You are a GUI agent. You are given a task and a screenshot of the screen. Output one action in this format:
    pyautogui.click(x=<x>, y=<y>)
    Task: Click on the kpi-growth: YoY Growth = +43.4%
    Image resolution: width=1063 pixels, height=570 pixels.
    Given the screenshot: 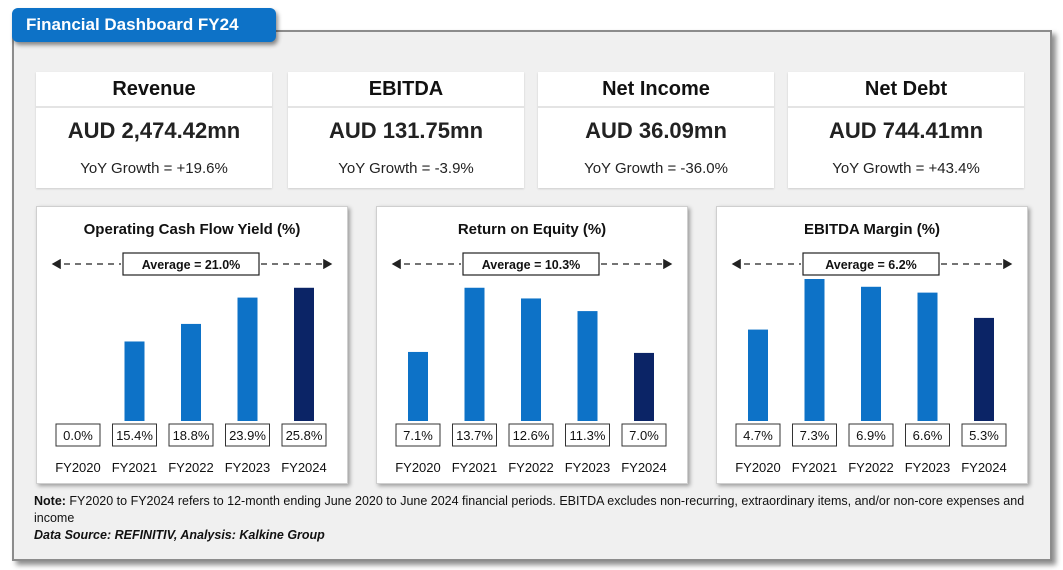 What is the action you would take?
    pyautogui.click(x=906, y=168)
    